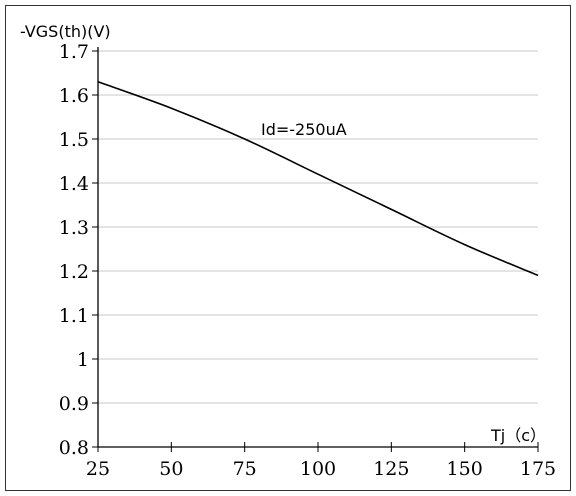 The image size is (576, 496). Describe the element at coordinates (74, 140) in the screenshot. I see `y-tick-label: 1.5` at that location.